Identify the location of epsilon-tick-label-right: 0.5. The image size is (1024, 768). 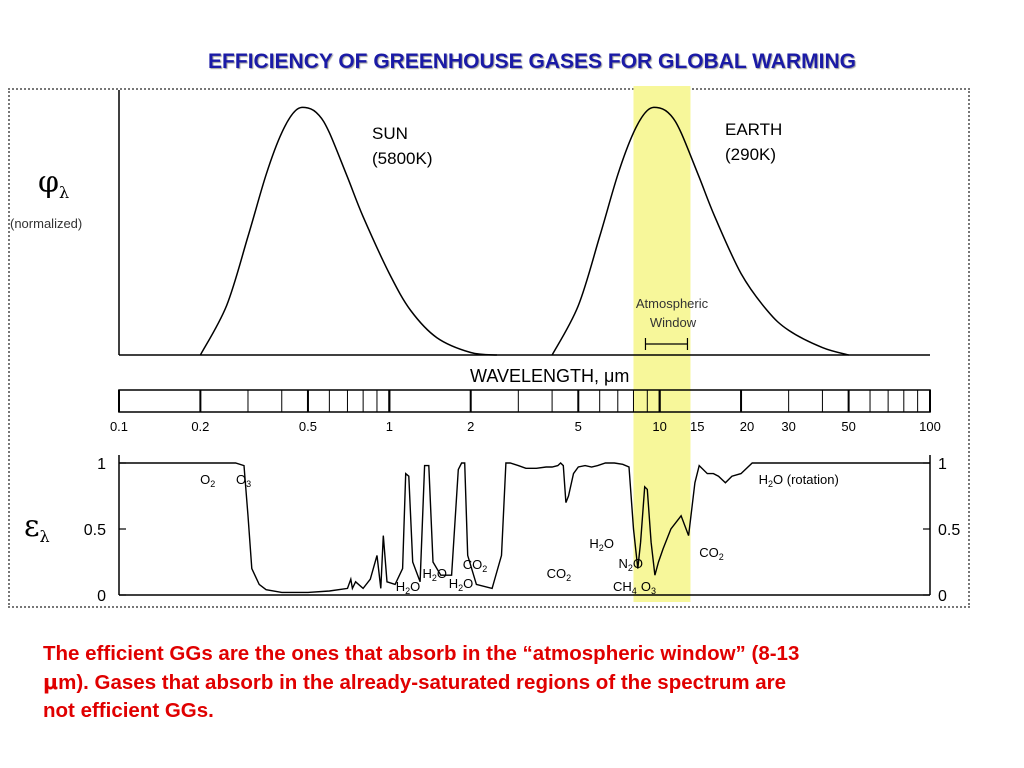
(949, 530).